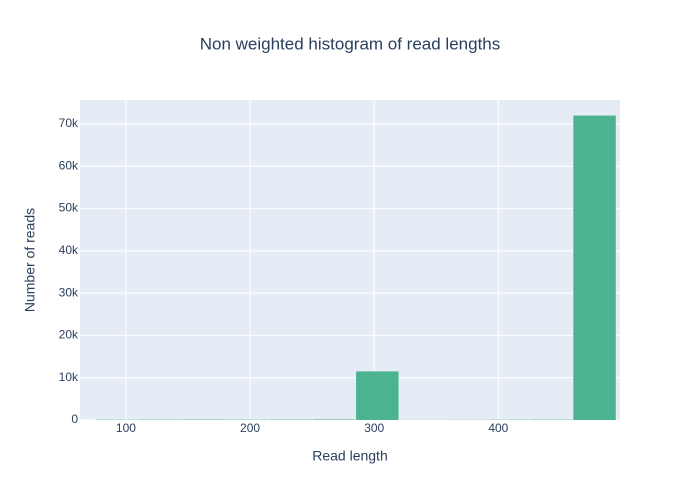 This screenshot has width=700, height=500. What do you see at coordinates (69, 250) in the screenshot?
I see `y-tick-label: 40k` at bounding box center [69, 250].